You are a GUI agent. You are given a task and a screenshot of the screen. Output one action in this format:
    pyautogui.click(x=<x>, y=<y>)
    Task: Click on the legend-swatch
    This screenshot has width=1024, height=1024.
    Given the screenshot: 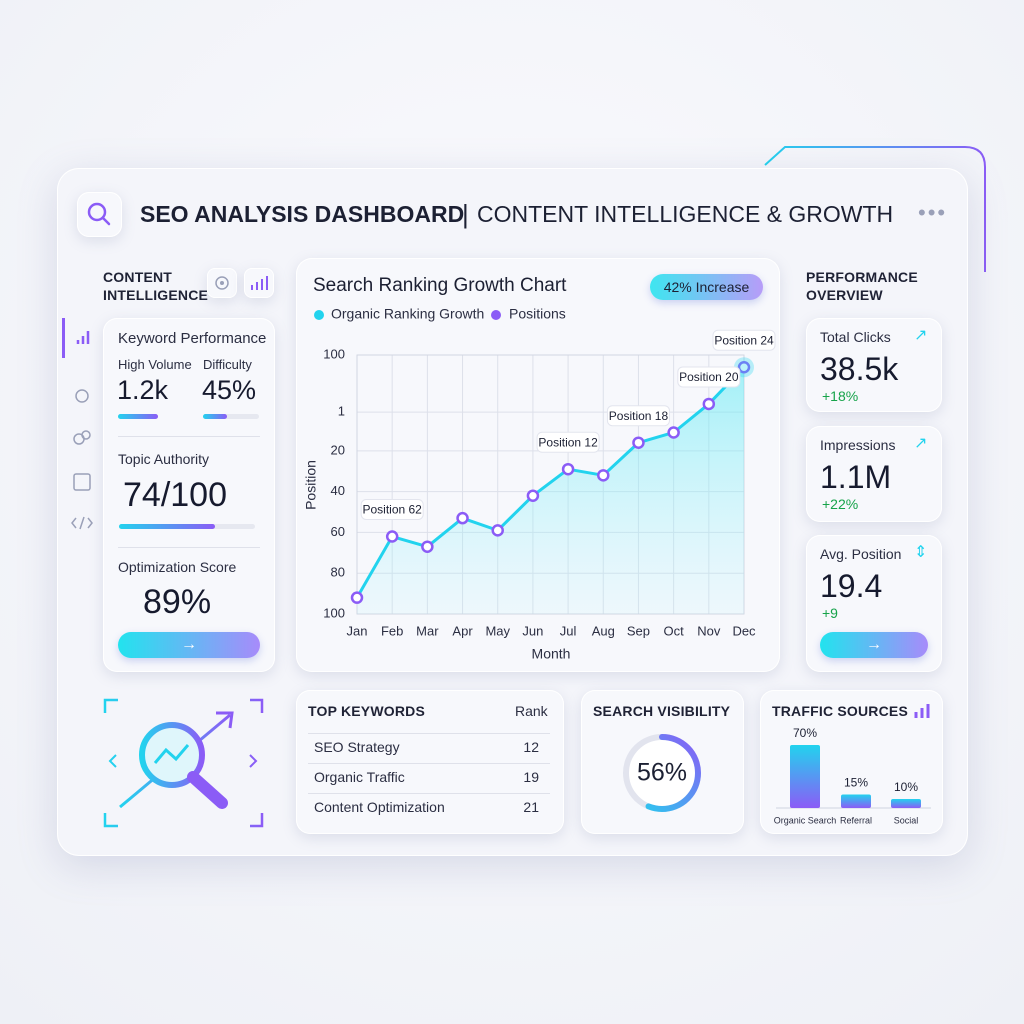 What is the action you would take?
    pyautogui.click(x=319, y=315)
    